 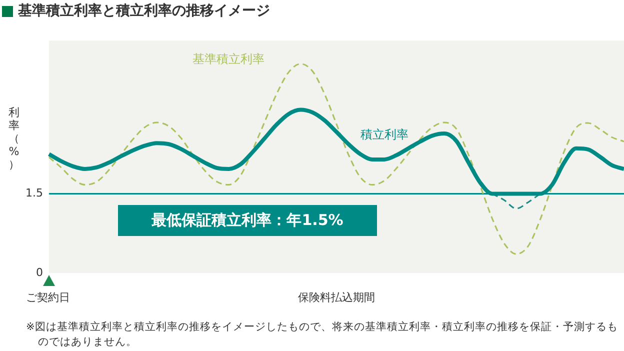 What do you see at coordinates (34, 193) in the screenshot?
I see `y-tick-label: 1.5` at bounding box center [34, 193].